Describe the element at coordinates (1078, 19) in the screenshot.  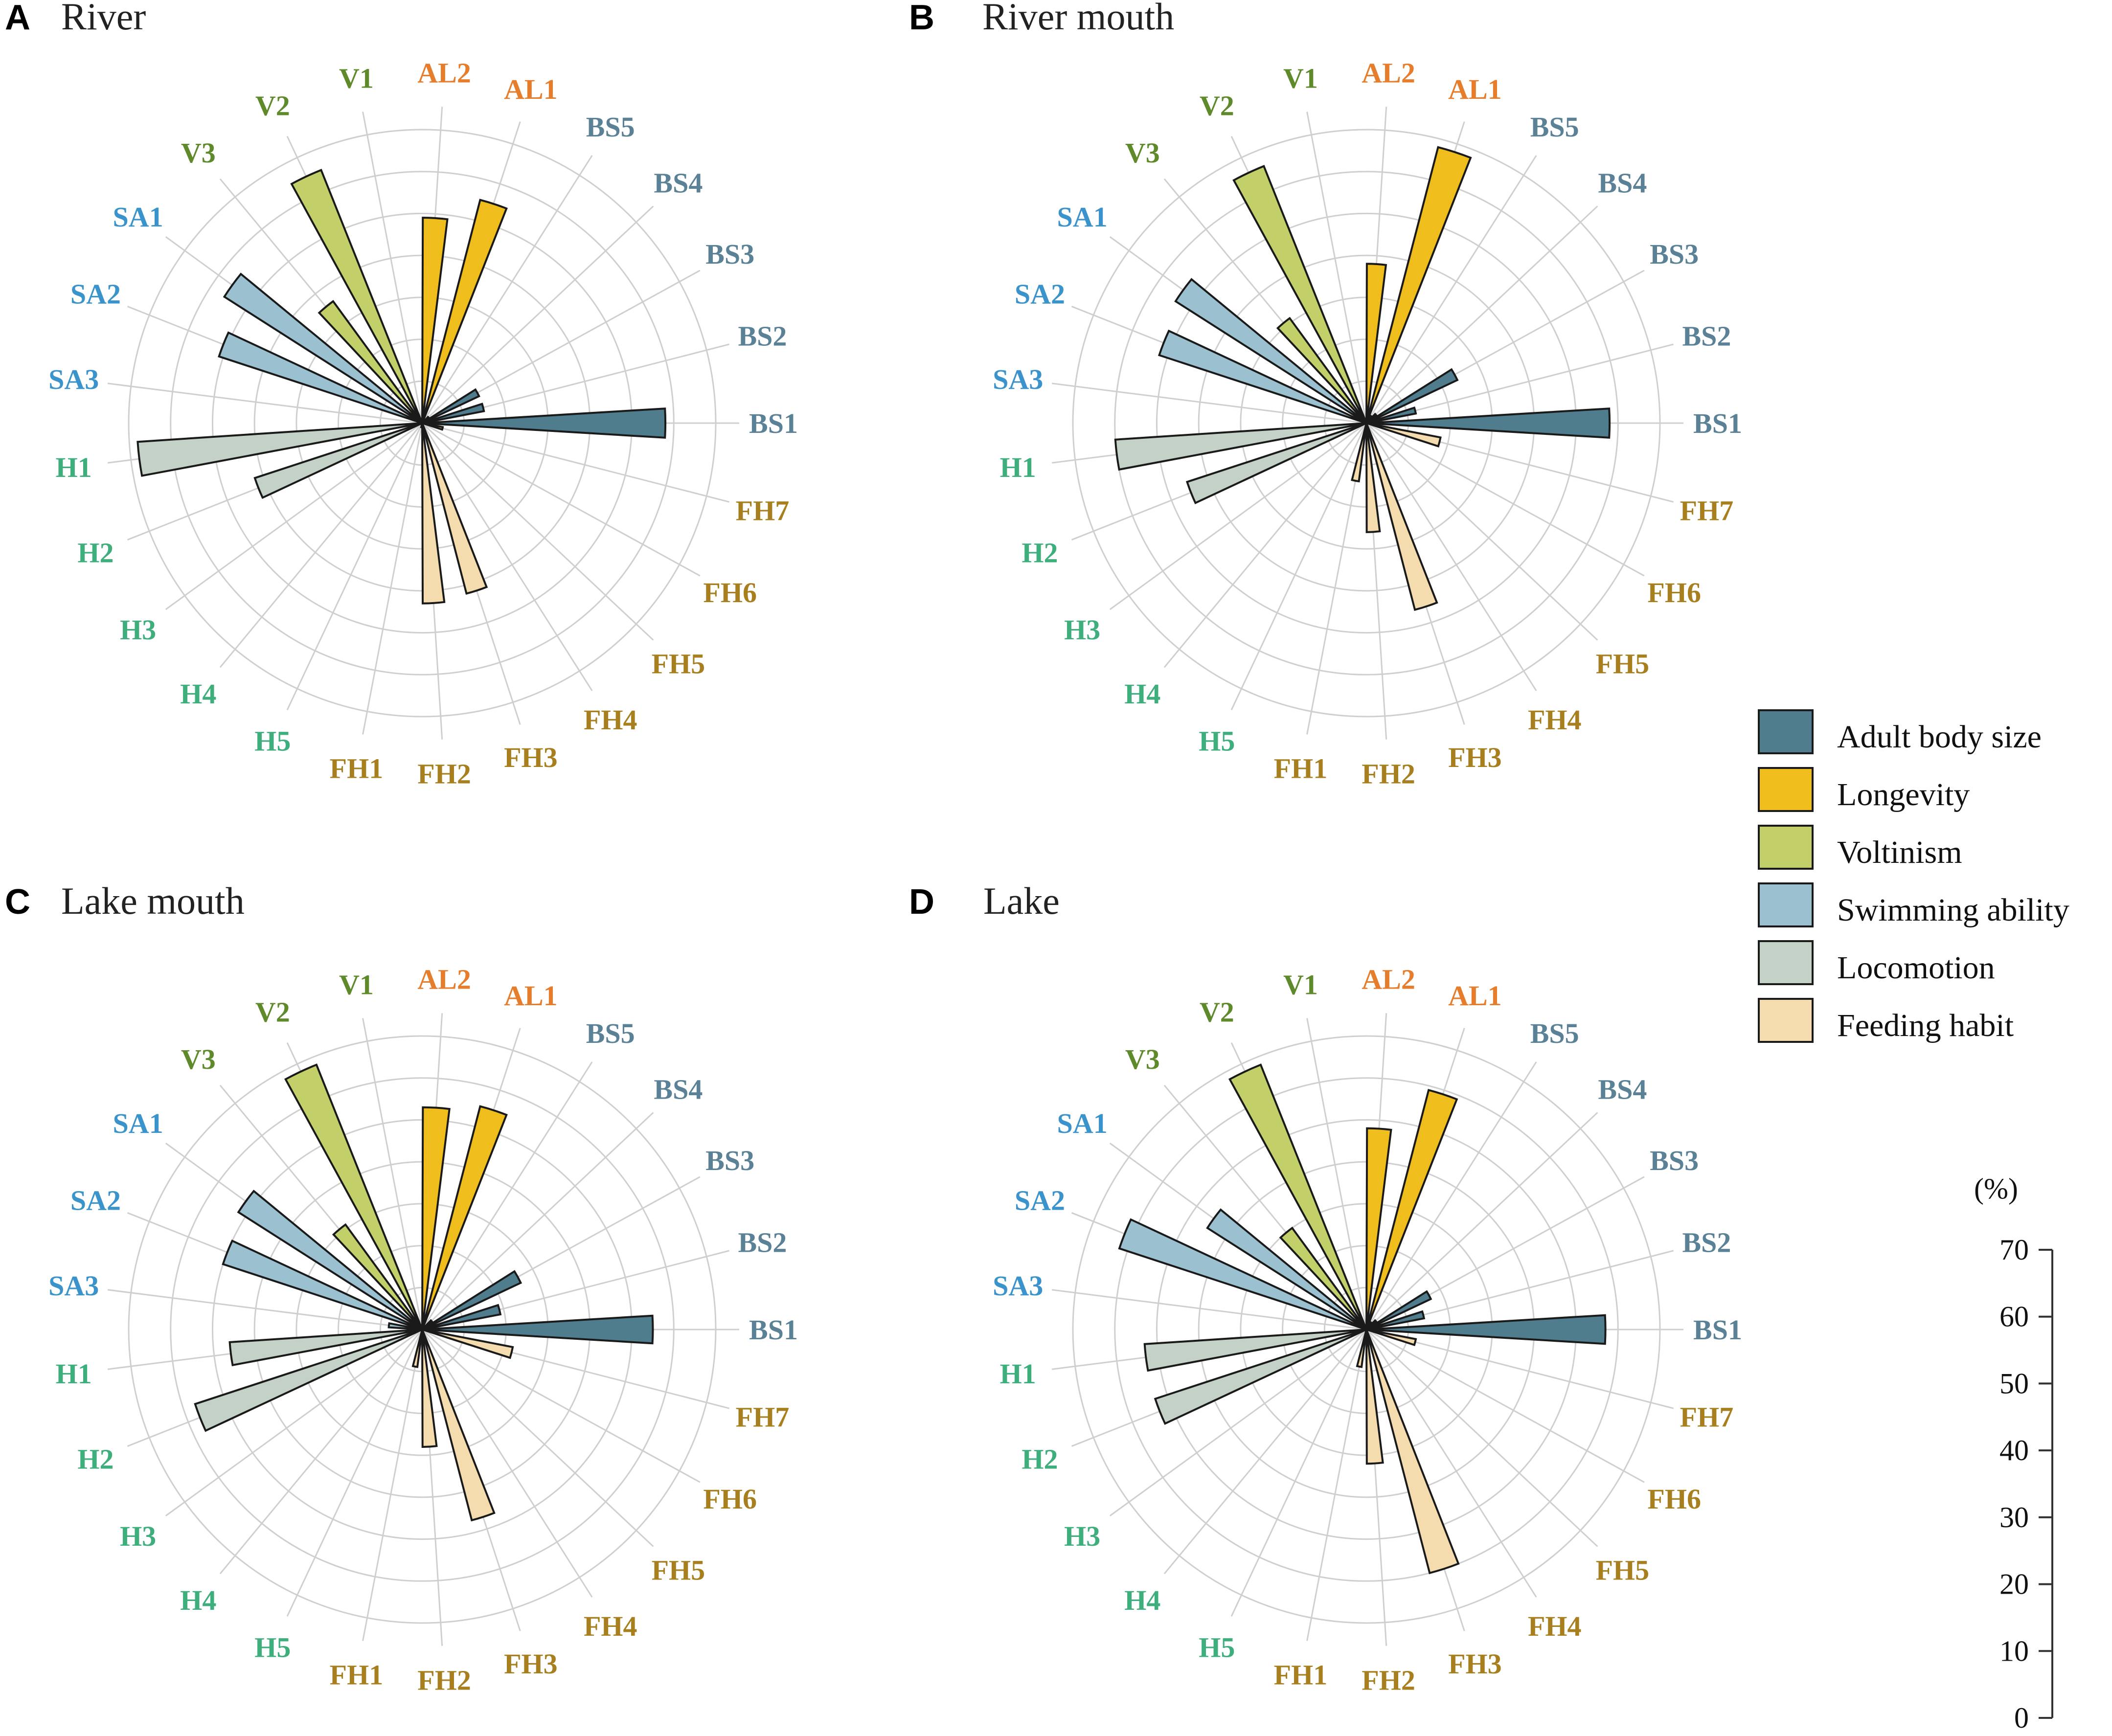
I see `panel-b-title: River mouth` at that location.